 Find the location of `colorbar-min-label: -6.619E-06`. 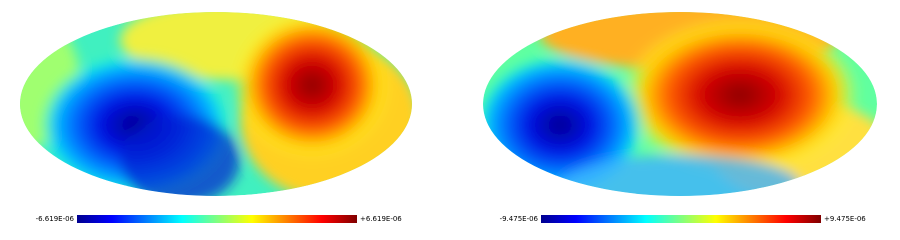

colorbar-min-label: -6.619E-06 is located at coordinates (55, 219).